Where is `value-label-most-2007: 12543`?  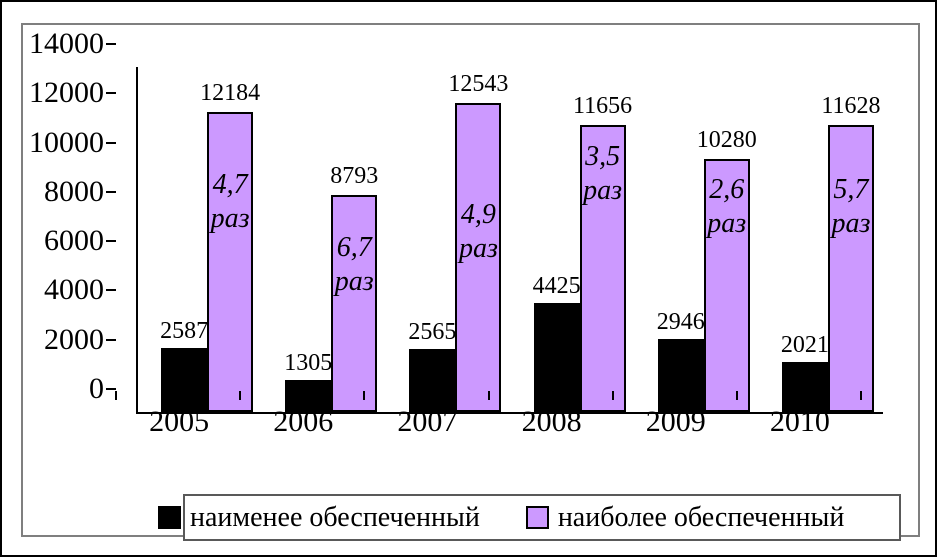 value-label-most-2007: 12543 is located at coordinates (478, 83).